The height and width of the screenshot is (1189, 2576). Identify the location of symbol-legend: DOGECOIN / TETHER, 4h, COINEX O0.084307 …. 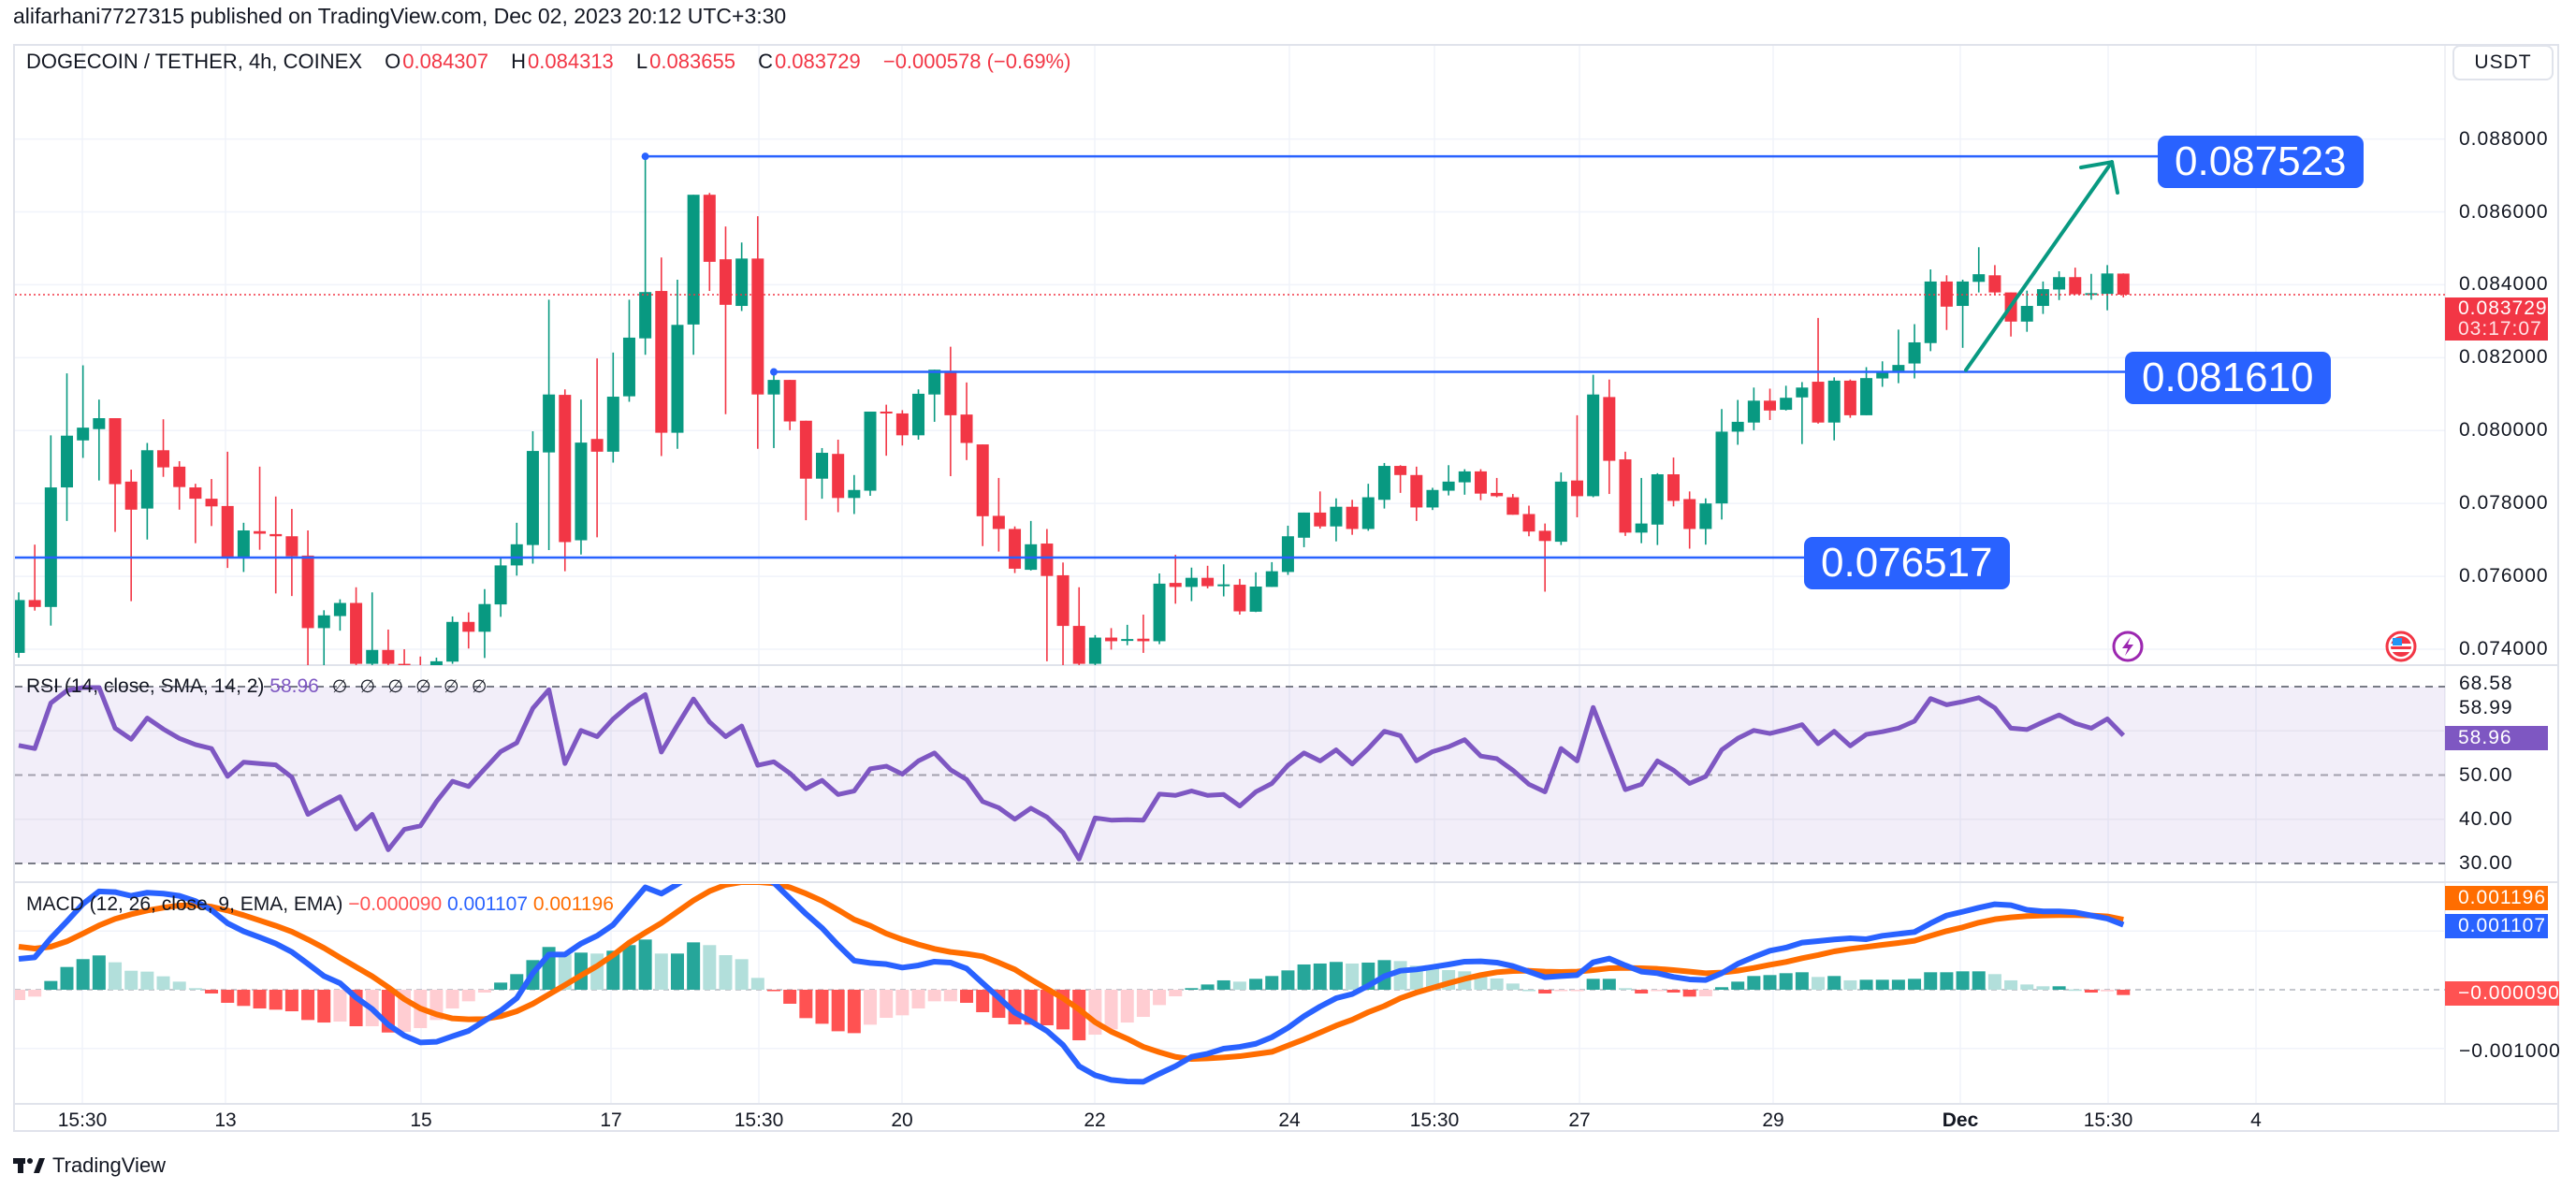
(549, 62).